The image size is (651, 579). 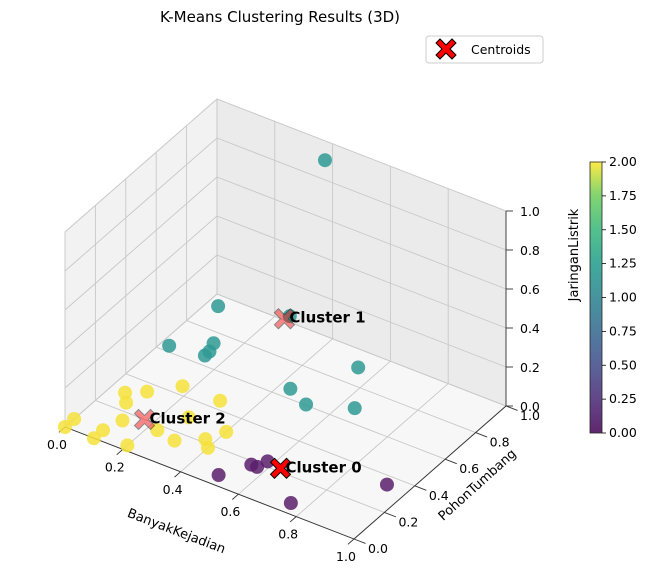 I want to click on z-tick-label: 0.4, so click(x=530, y=328).